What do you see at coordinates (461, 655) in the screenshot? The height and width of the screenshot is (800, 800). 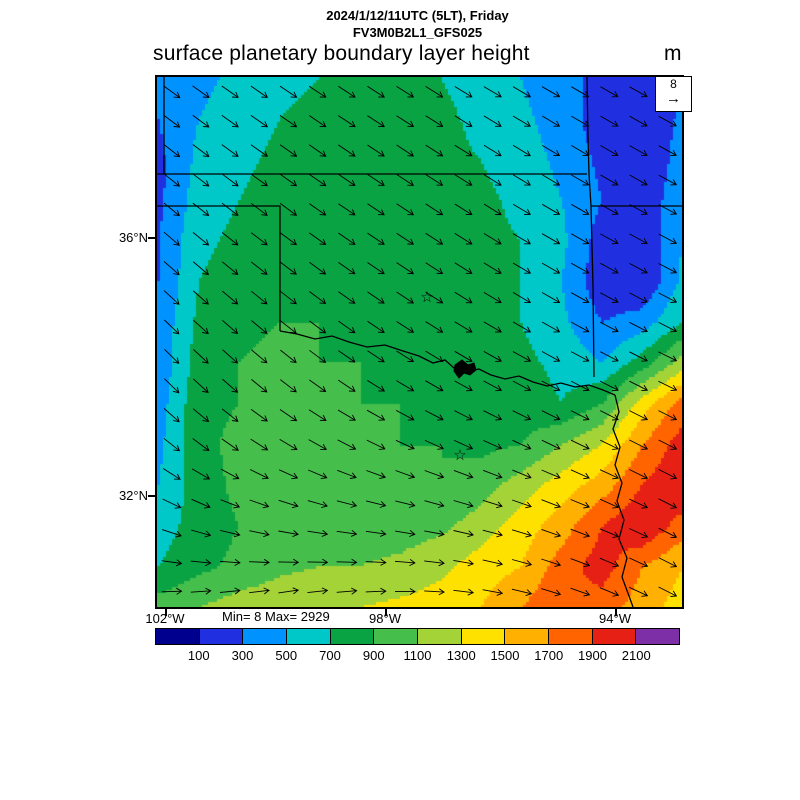 I see `colorbar-tick-label: 1300` at bounding box center [461, 655].